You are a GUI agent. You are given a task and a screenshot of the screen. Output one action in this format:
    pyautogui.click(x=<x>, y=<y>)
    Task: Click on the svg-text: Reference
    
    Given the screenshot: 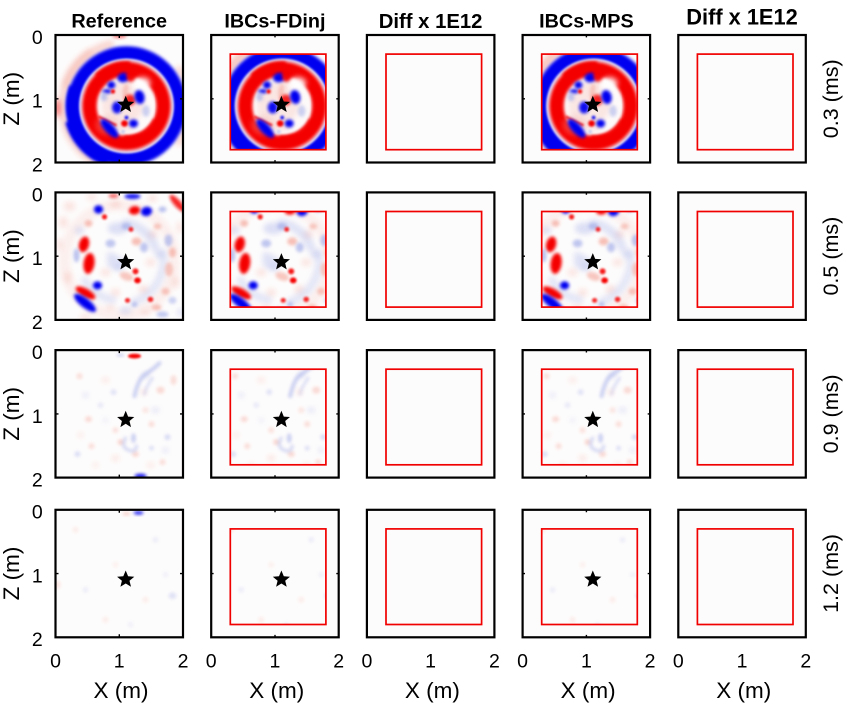 What is the action you would take?
    pyautogui.click(x=119, y=22)
    